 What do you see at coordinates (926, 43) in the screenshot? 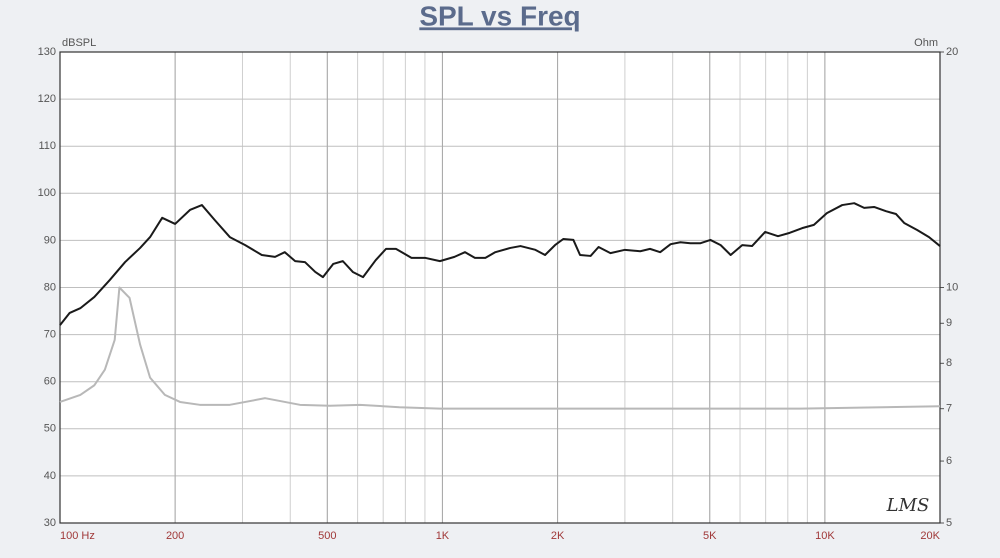
I see `y2-axis-label: Ohm` at bounding box center [926, 43].